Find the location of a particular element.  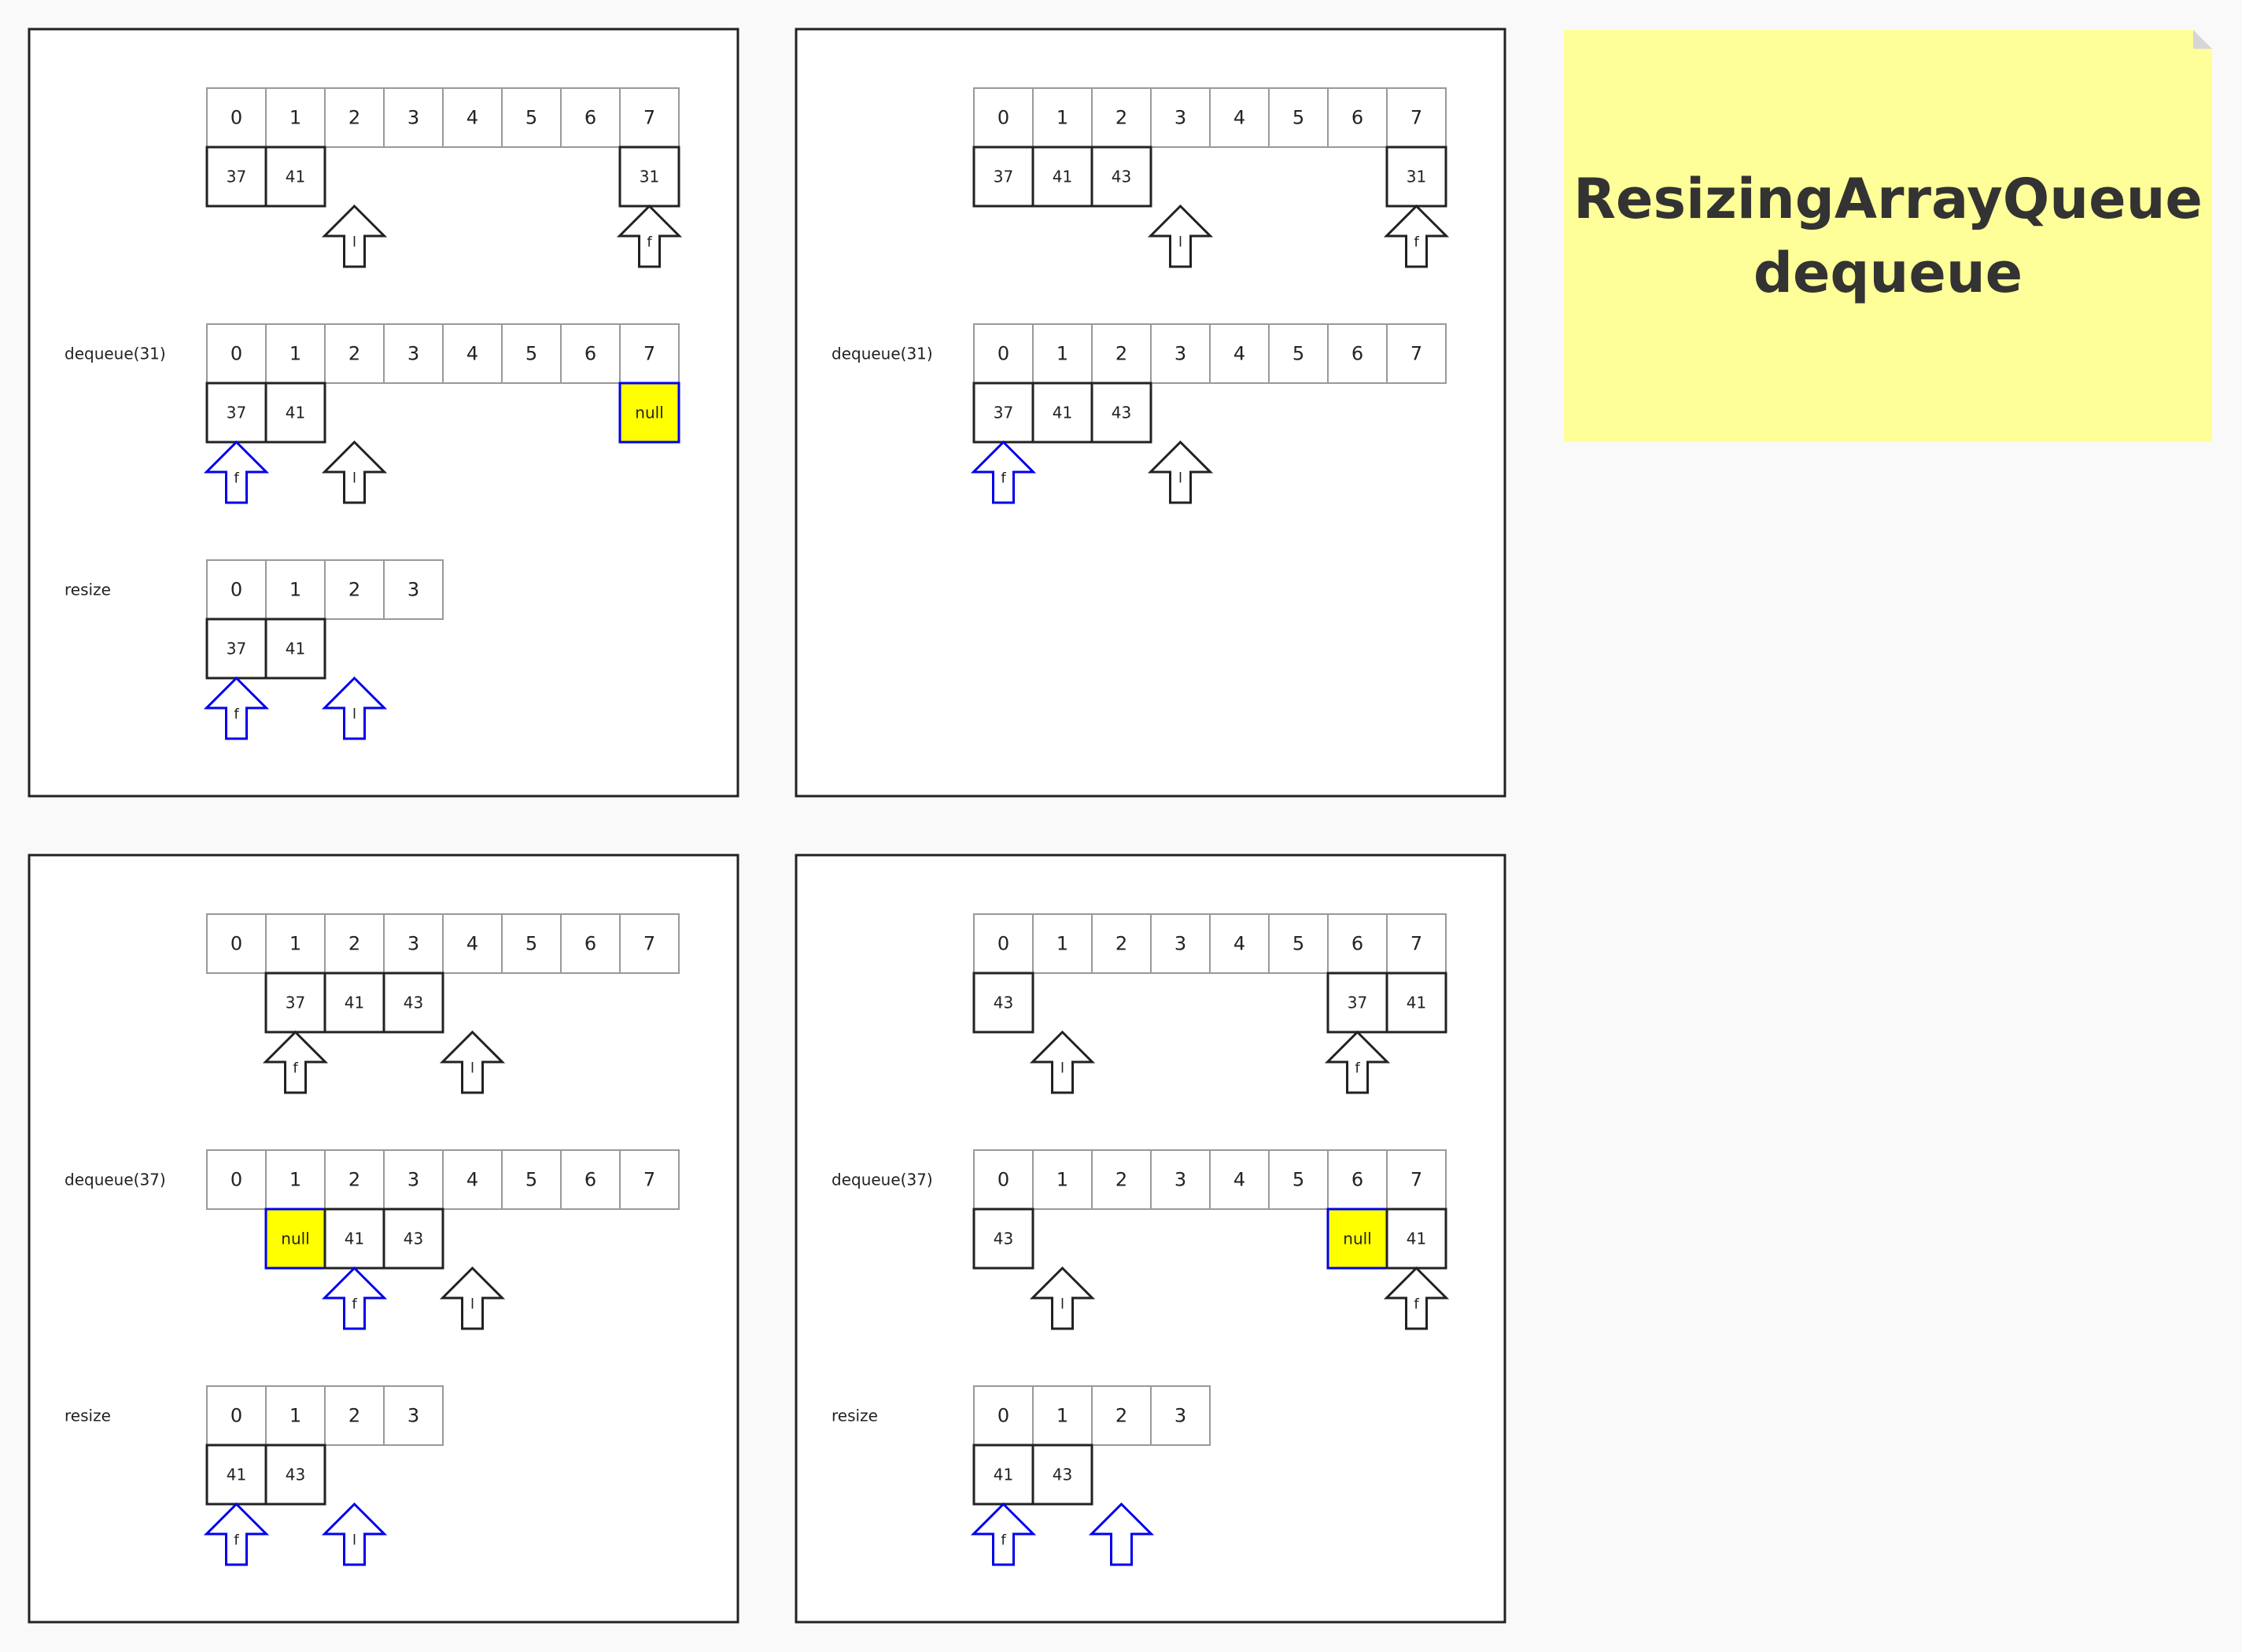

step-label: resize is located at coordinates (88, 590).